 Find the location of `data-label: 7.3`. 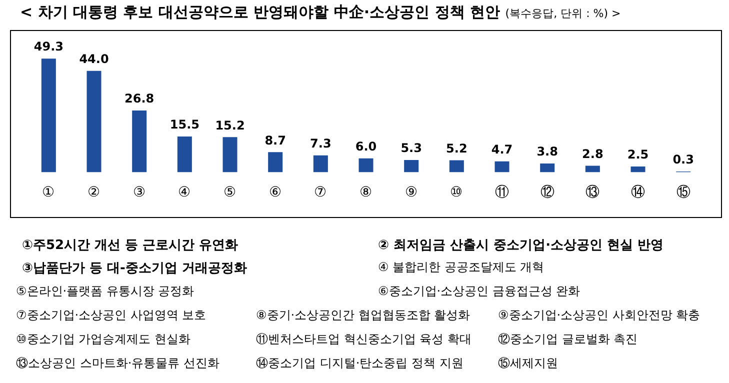

data-label: 7.3 is located at coordinates (321, 143).